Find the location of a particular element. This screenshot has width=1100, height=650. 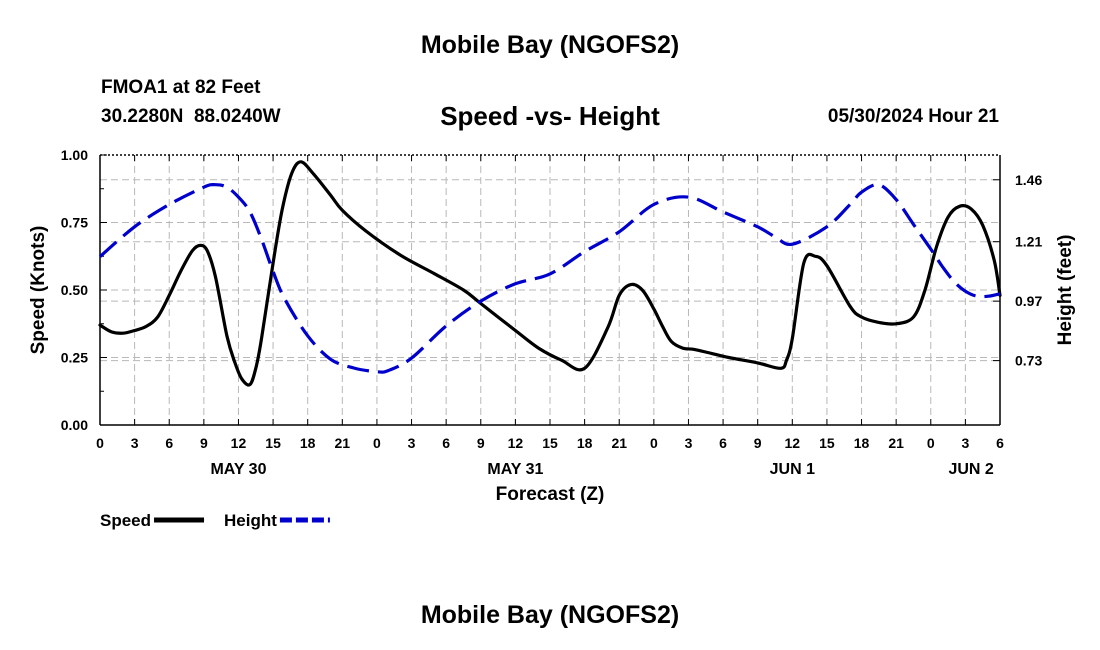

station-name: FMOA1 at 82 Feet is located at coordinates (181, 87).